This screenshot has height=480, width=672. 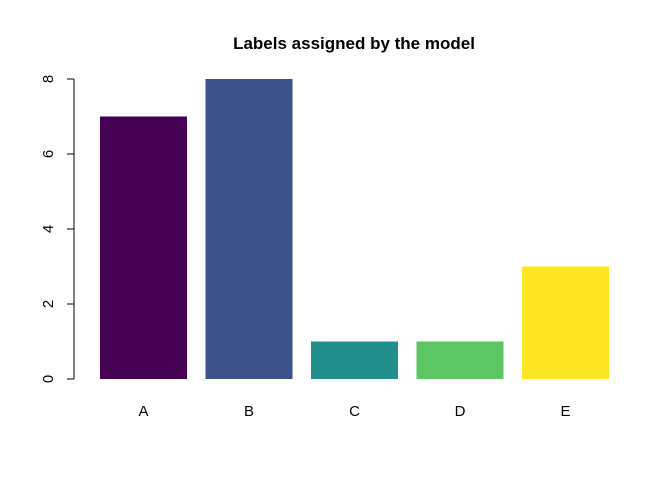 I want to click on y-tick-label: 0, so click(x=48, y=379).